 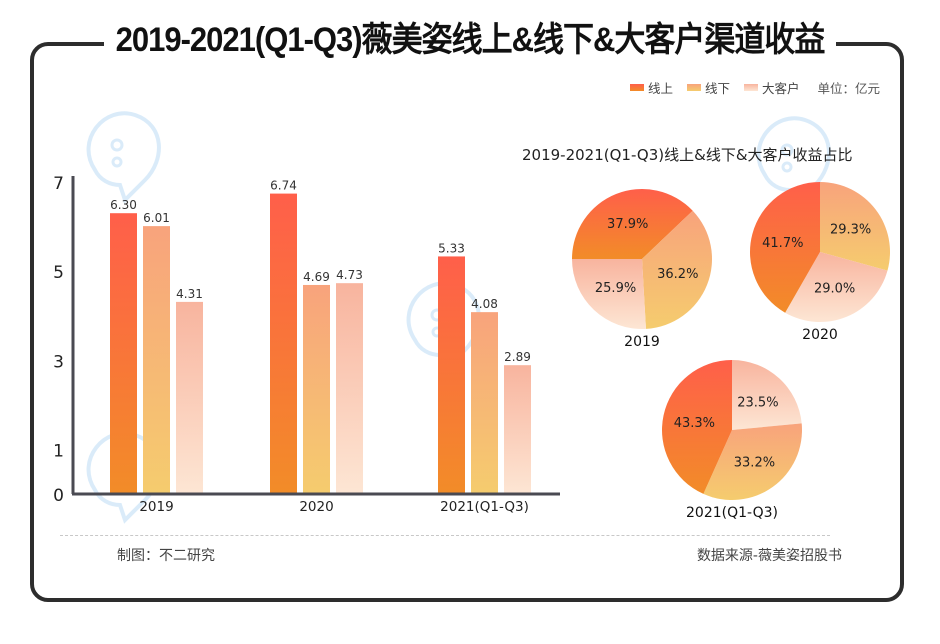 I want to click on pie-slice-label: 33.2%, so click(x=754, y=462).